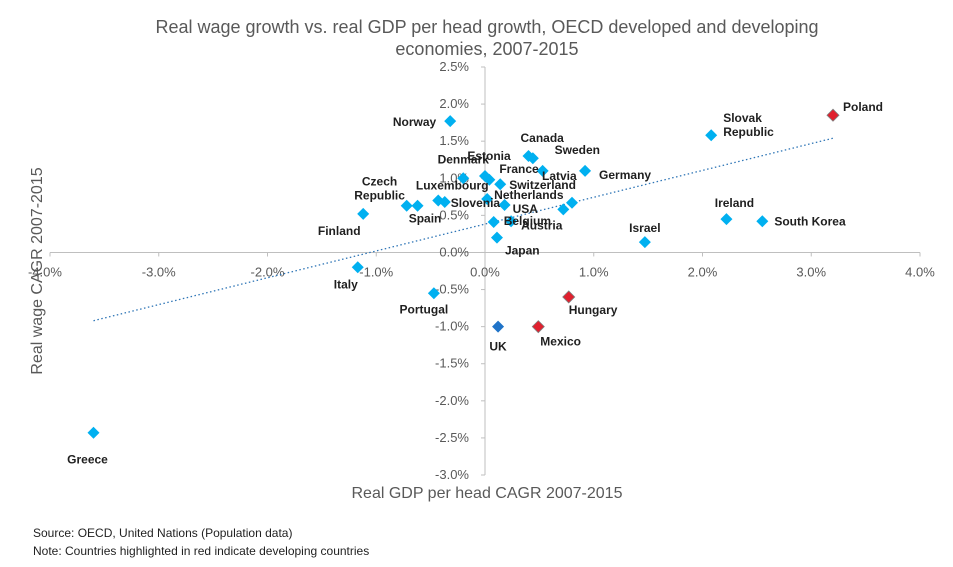 Image resolution: width=953 pixels, height=567 pixels. What do you see at coordinates (363, 213) in the screenshot?
I see `point-finland` at bounding box center [363, 213].